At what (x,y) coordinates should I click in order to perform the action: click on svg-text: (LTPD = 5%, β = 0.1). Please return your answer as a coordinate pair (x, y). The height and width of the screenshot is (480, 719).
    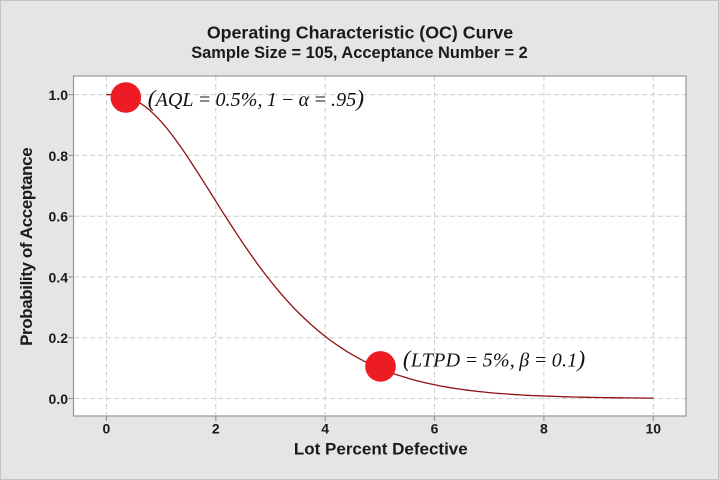
    Looking at the image, I should click on (494, 358).